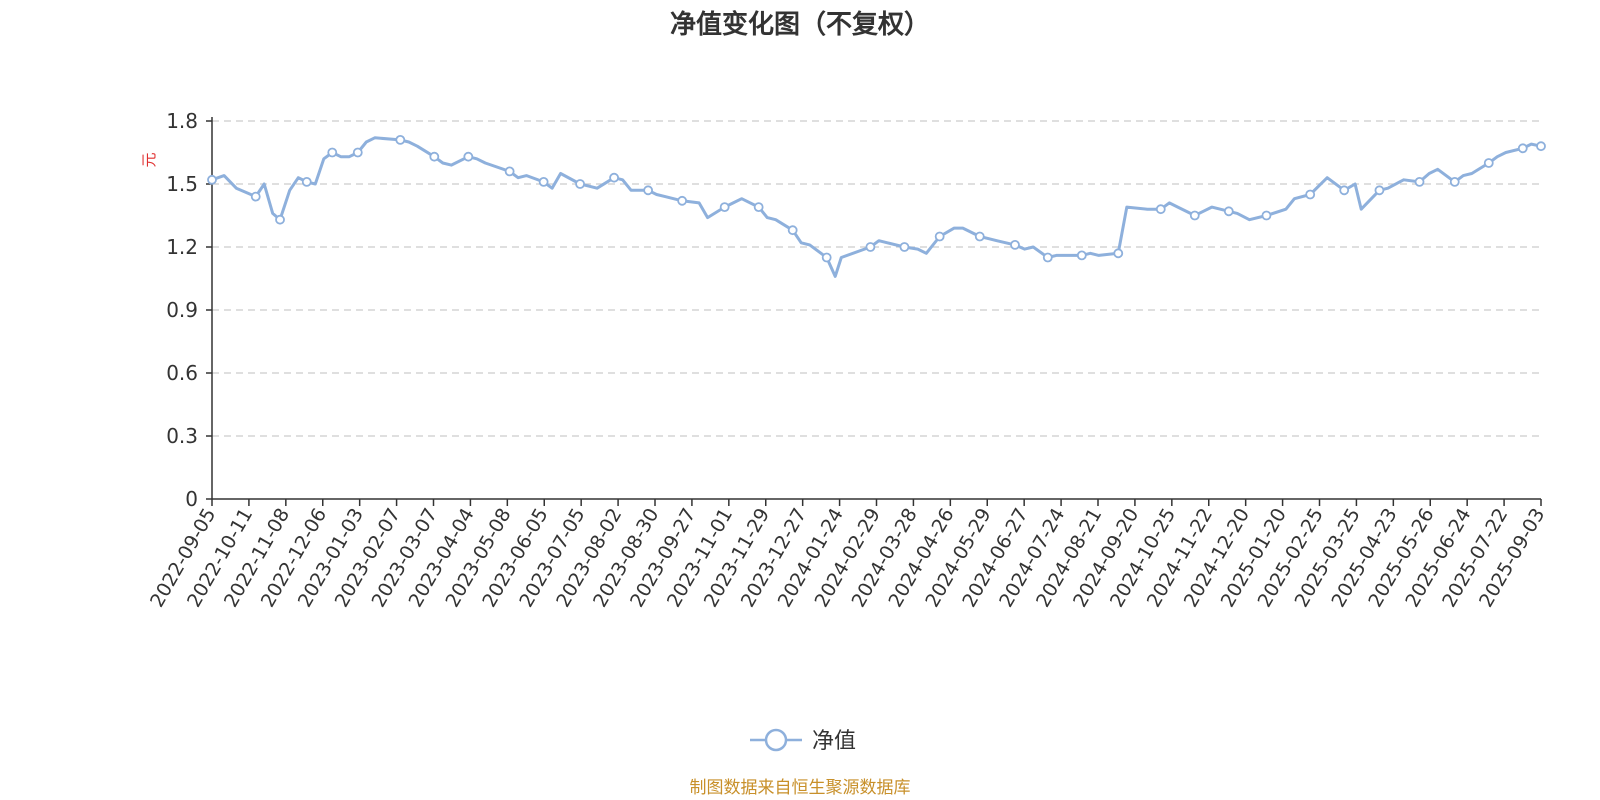 The image size is (1600, 800). I want to click on y-tick-label: 1.8, so click(182, 121).